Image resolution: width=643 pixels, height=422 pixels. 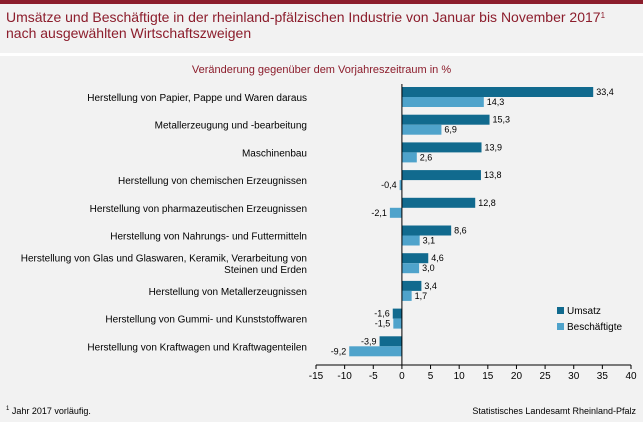 What do you see at coordinates (603, 15) in the screenshot?
I see `title-footnote-mark: 1` at bounding box center [603, 15].